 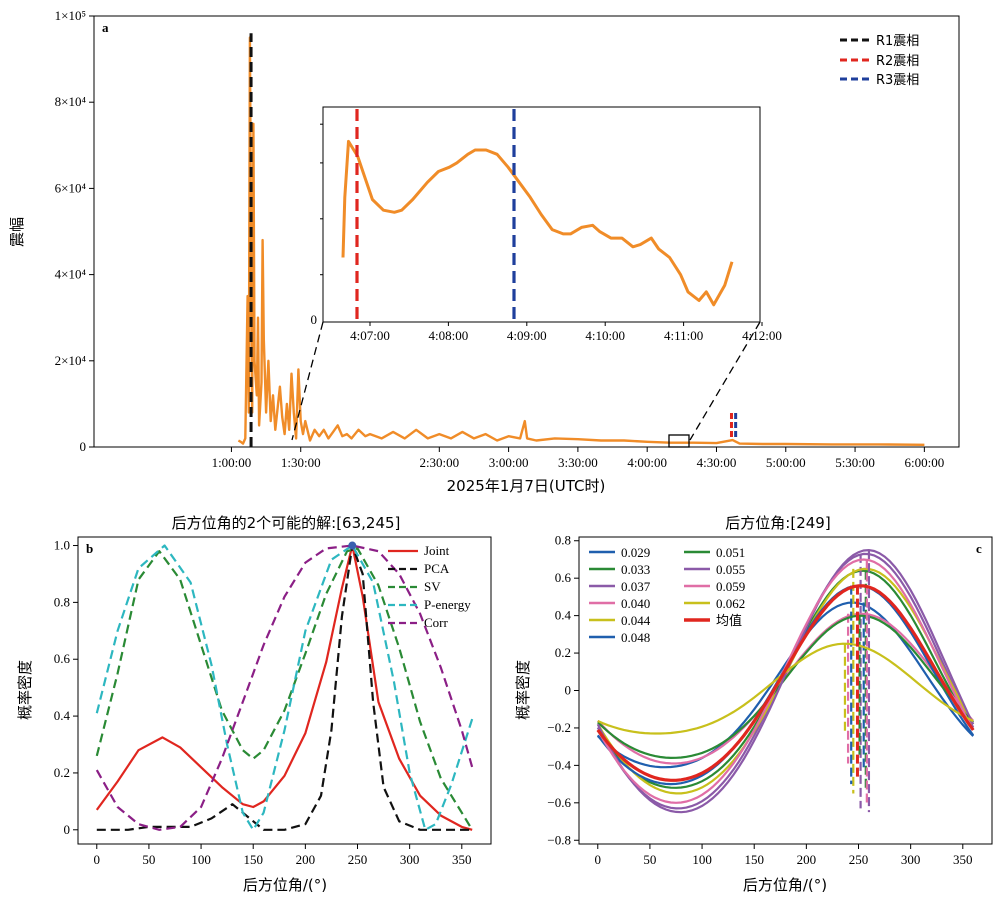 I want to click on panel-a-legend: R1震相 R2震相 R3震相, so click(x=879, y=61).